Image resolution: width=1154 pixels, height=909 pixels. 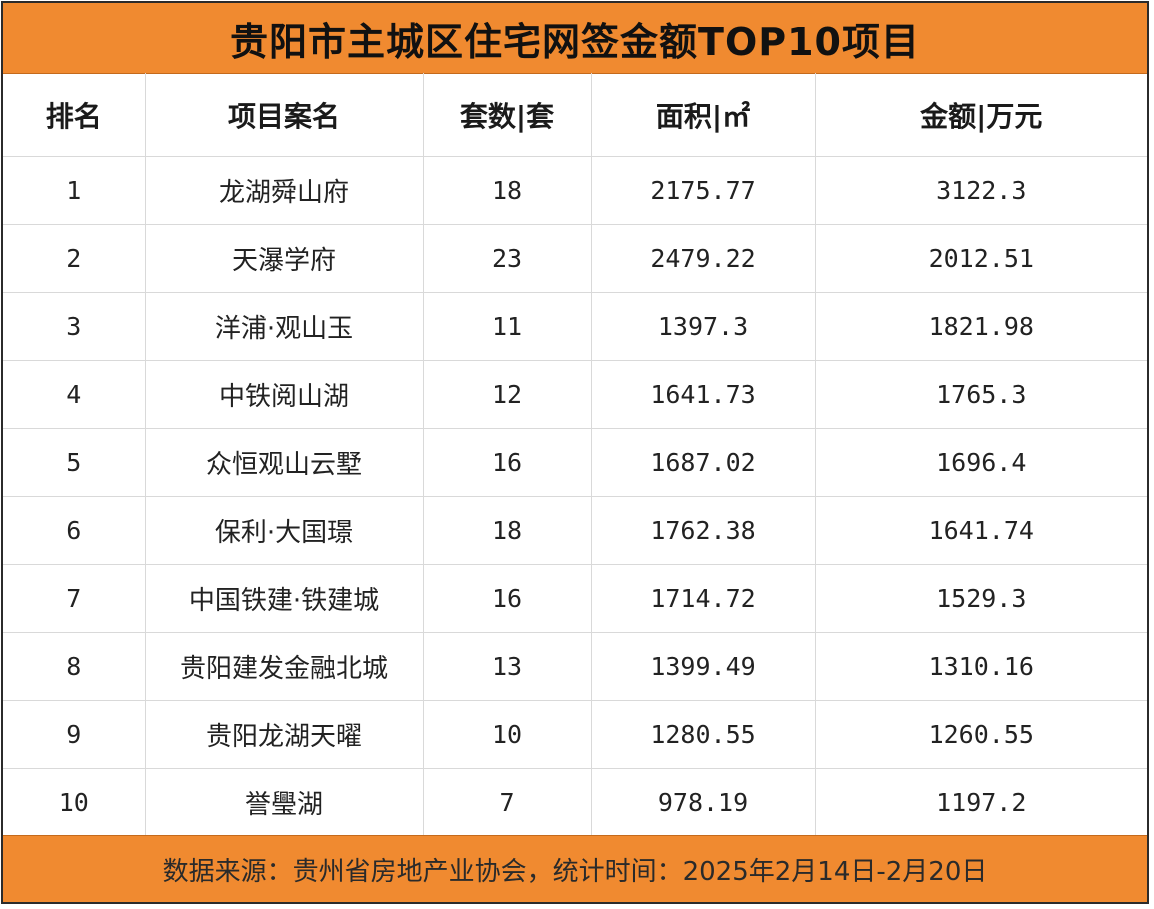 I want to click on table-row: 4 中铁阅山湖 12 1641.73 1765.3, so click(x=575, y=394).